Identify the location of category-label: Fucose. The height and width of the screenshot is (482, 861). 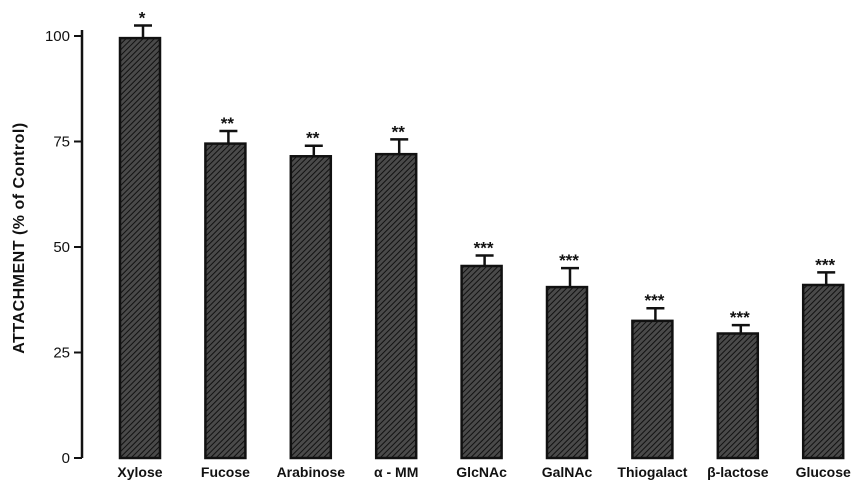
(225, 472).